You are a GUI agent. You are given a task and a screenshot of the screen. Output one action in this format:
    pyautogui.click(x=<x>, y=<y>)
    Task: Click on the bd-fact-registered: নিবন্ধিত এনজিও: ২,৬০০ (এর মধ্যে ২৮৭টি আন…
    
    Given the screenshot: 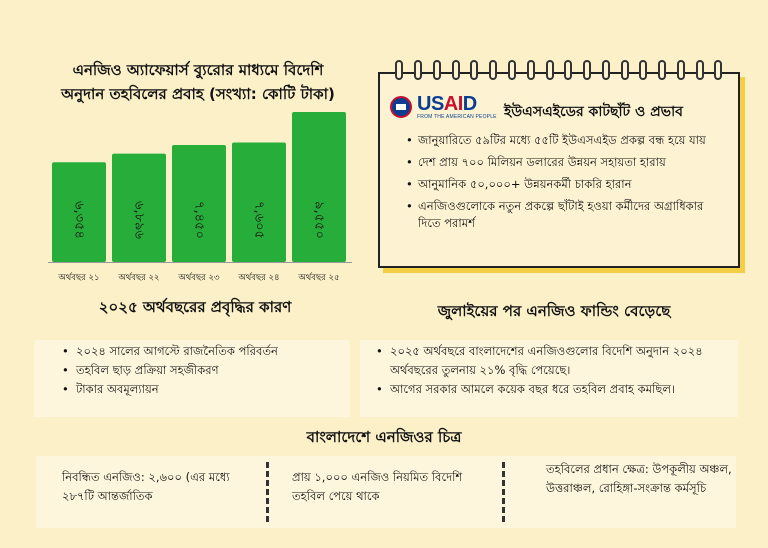 What is the action you would take?
    pyautogui.click(x=146, y=486)
    